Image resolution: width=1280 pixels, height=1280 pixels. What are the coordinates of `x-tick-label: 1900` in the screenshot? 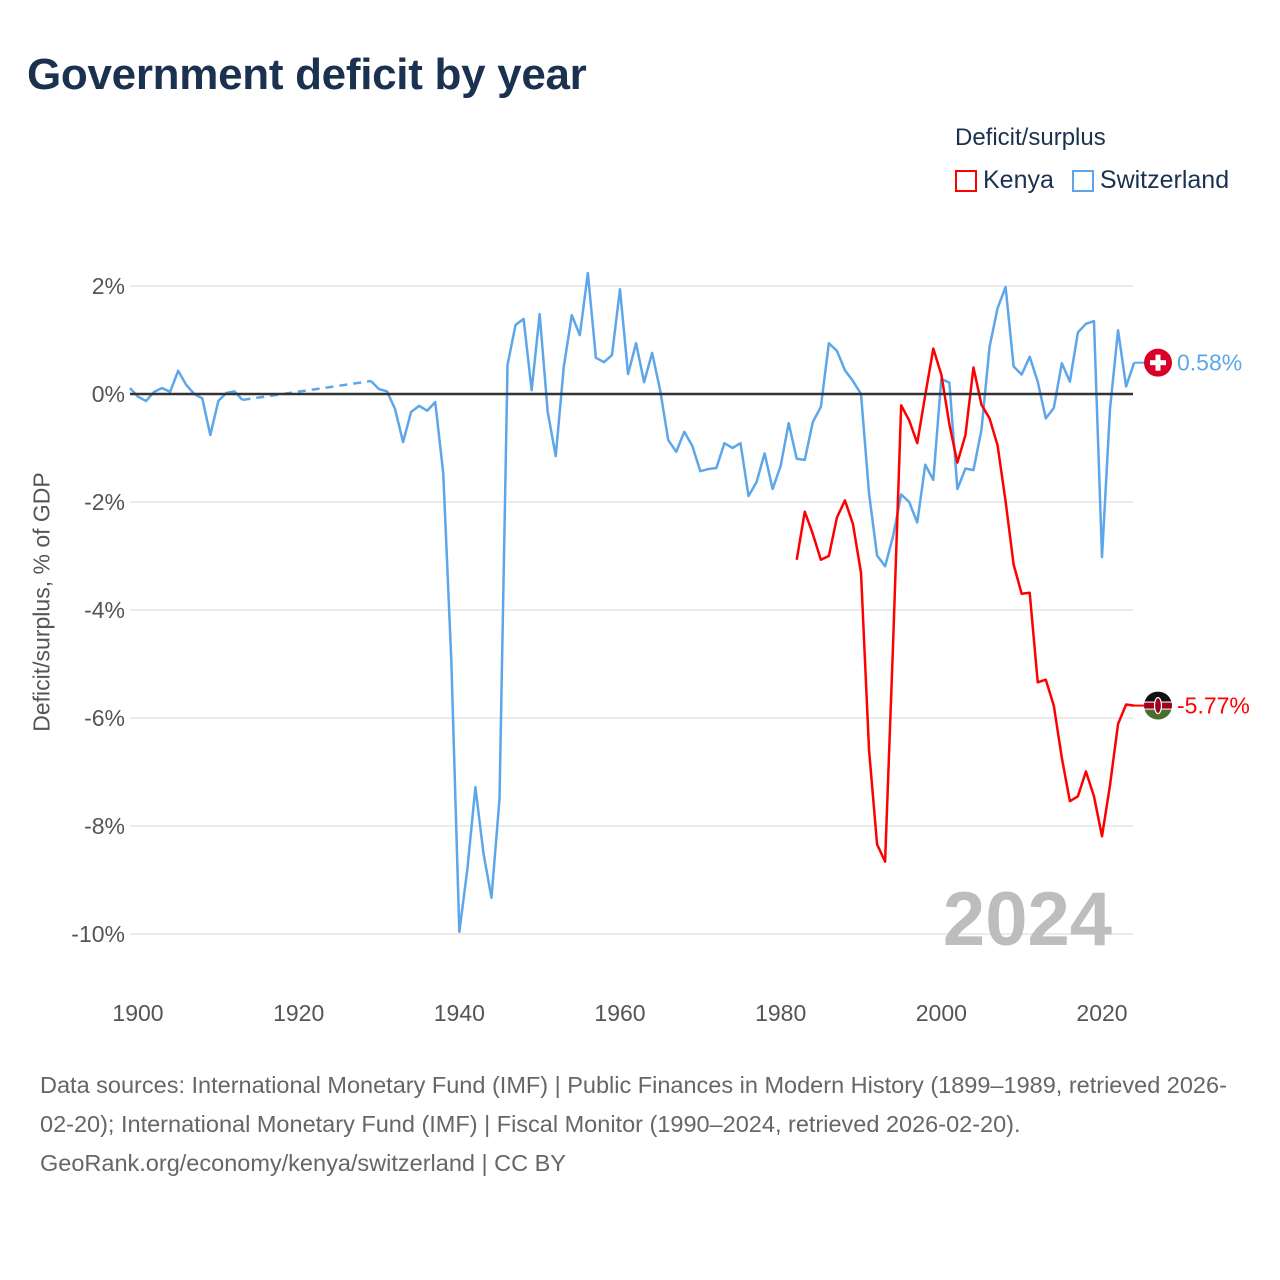 It's located at (137, 1013).